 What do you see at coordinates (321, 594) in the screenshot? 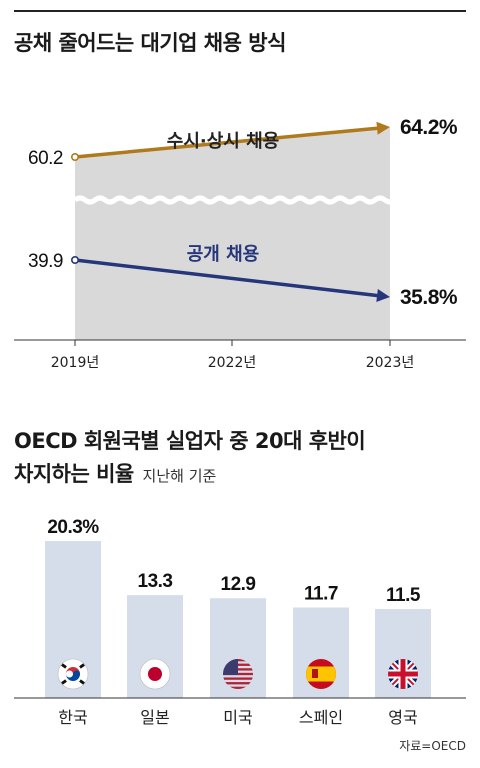
I see `bar-value-label: 11.7` at bounding box center [321, 594].